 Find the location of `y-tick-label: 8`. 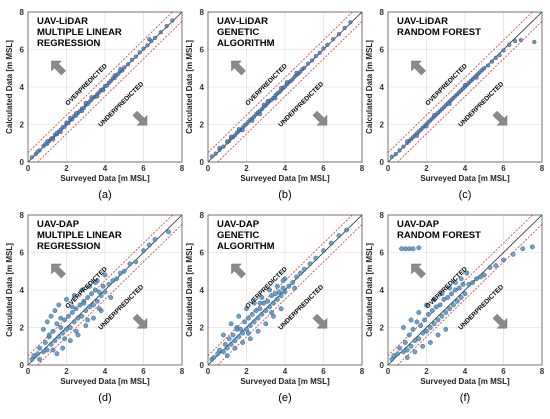

y-tick-label: 8 is located at coordinates (202, 215).